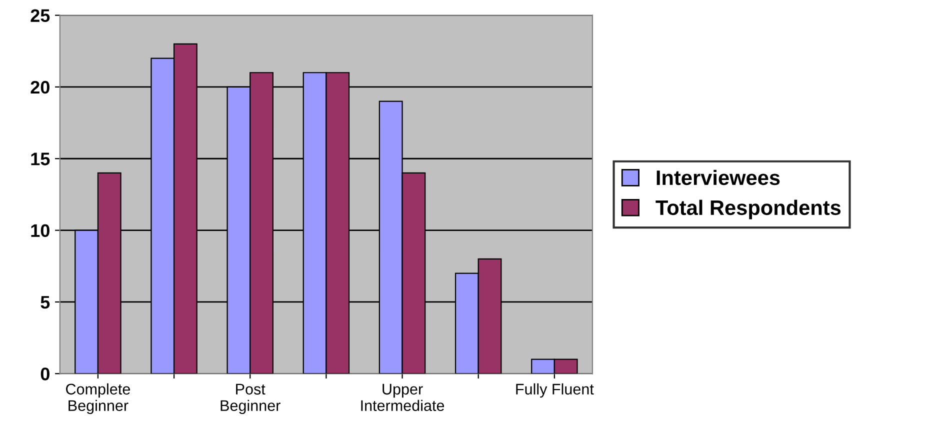 This screenshot has height=437, width=951. What do you see at coordinates (40, 159) in the screenshot?
I see `y-tick-label: 15` at bounding box center [40, 159].